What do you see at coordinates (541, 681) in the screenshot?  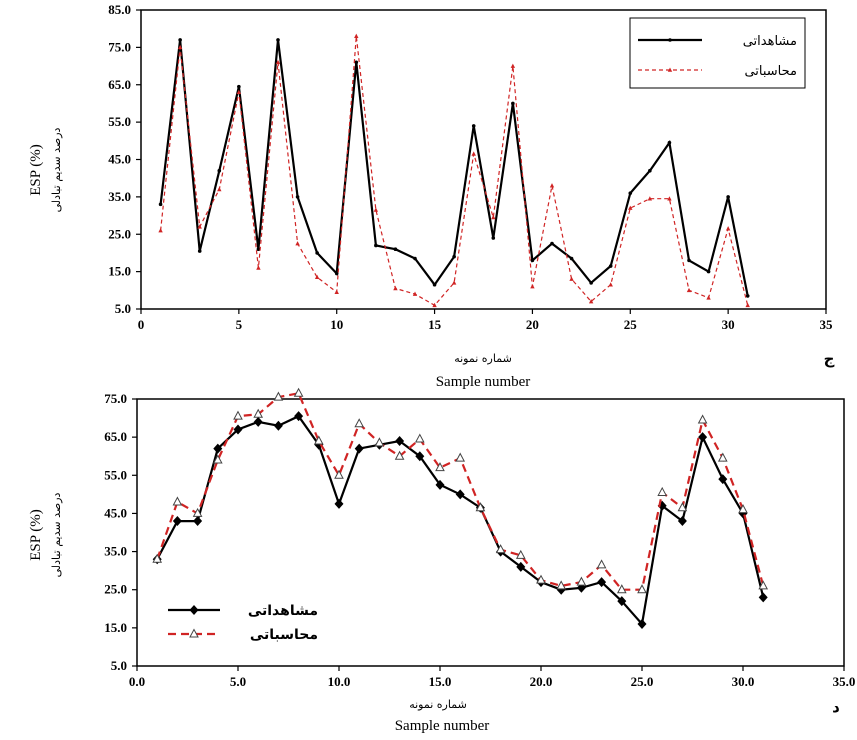 I see `x-tick-label: 20.0` at bounding box center [541, 681].